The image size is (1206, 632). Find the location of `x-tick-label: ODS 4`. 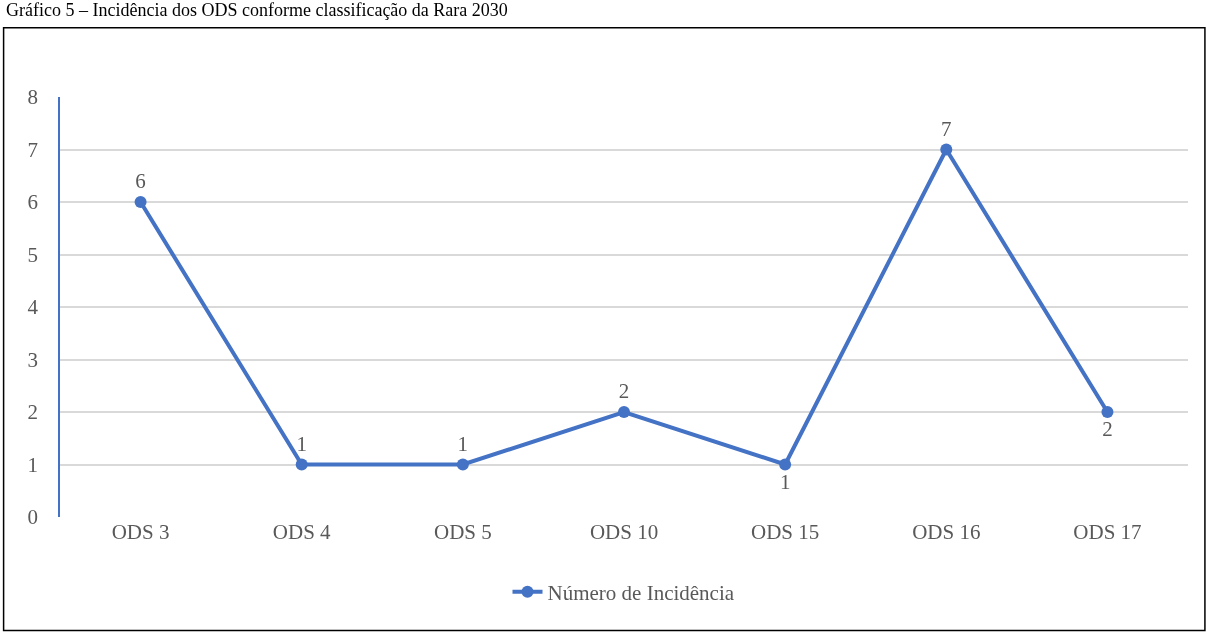

x-tick-label: ODS 4 is located at coordinates (302, 532).